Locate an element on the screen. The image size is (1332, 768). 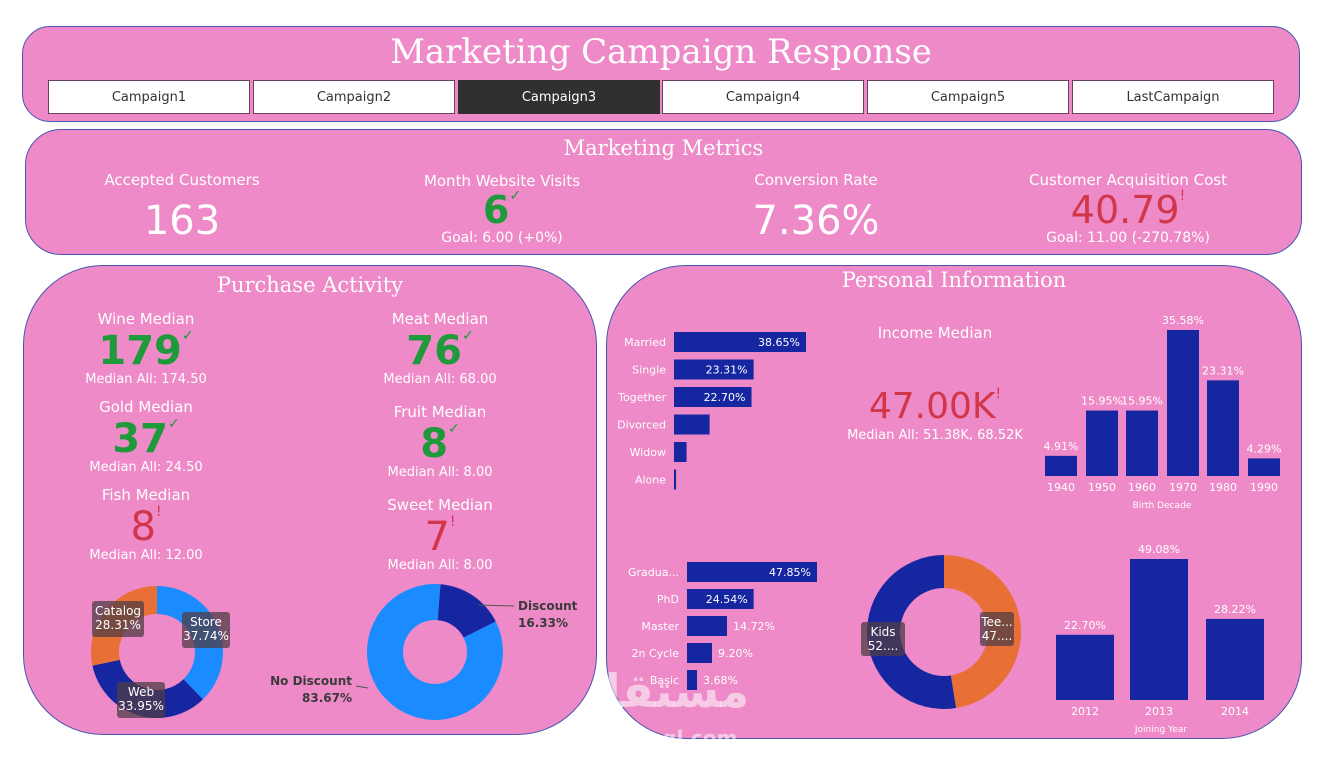
cac-goal: Goal: 11.00 (-270.78%) is located at coordinates (1128, 238).